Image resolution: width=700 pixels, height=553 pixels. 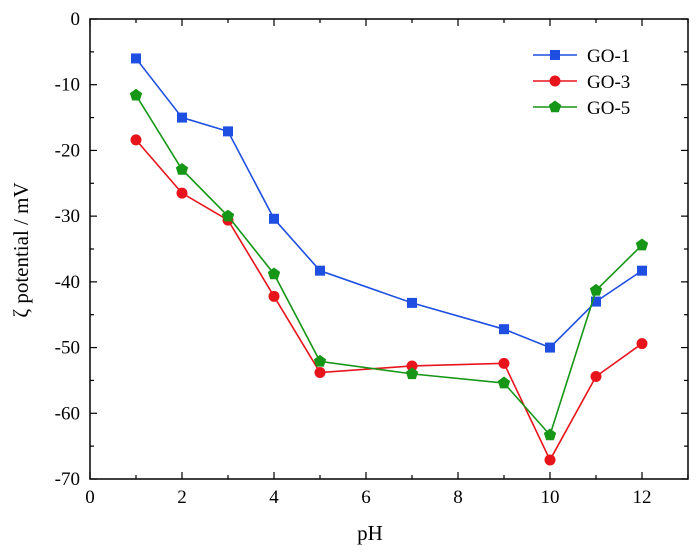 I want to click on legend-label: GO-1, so click(x=608, y=56).